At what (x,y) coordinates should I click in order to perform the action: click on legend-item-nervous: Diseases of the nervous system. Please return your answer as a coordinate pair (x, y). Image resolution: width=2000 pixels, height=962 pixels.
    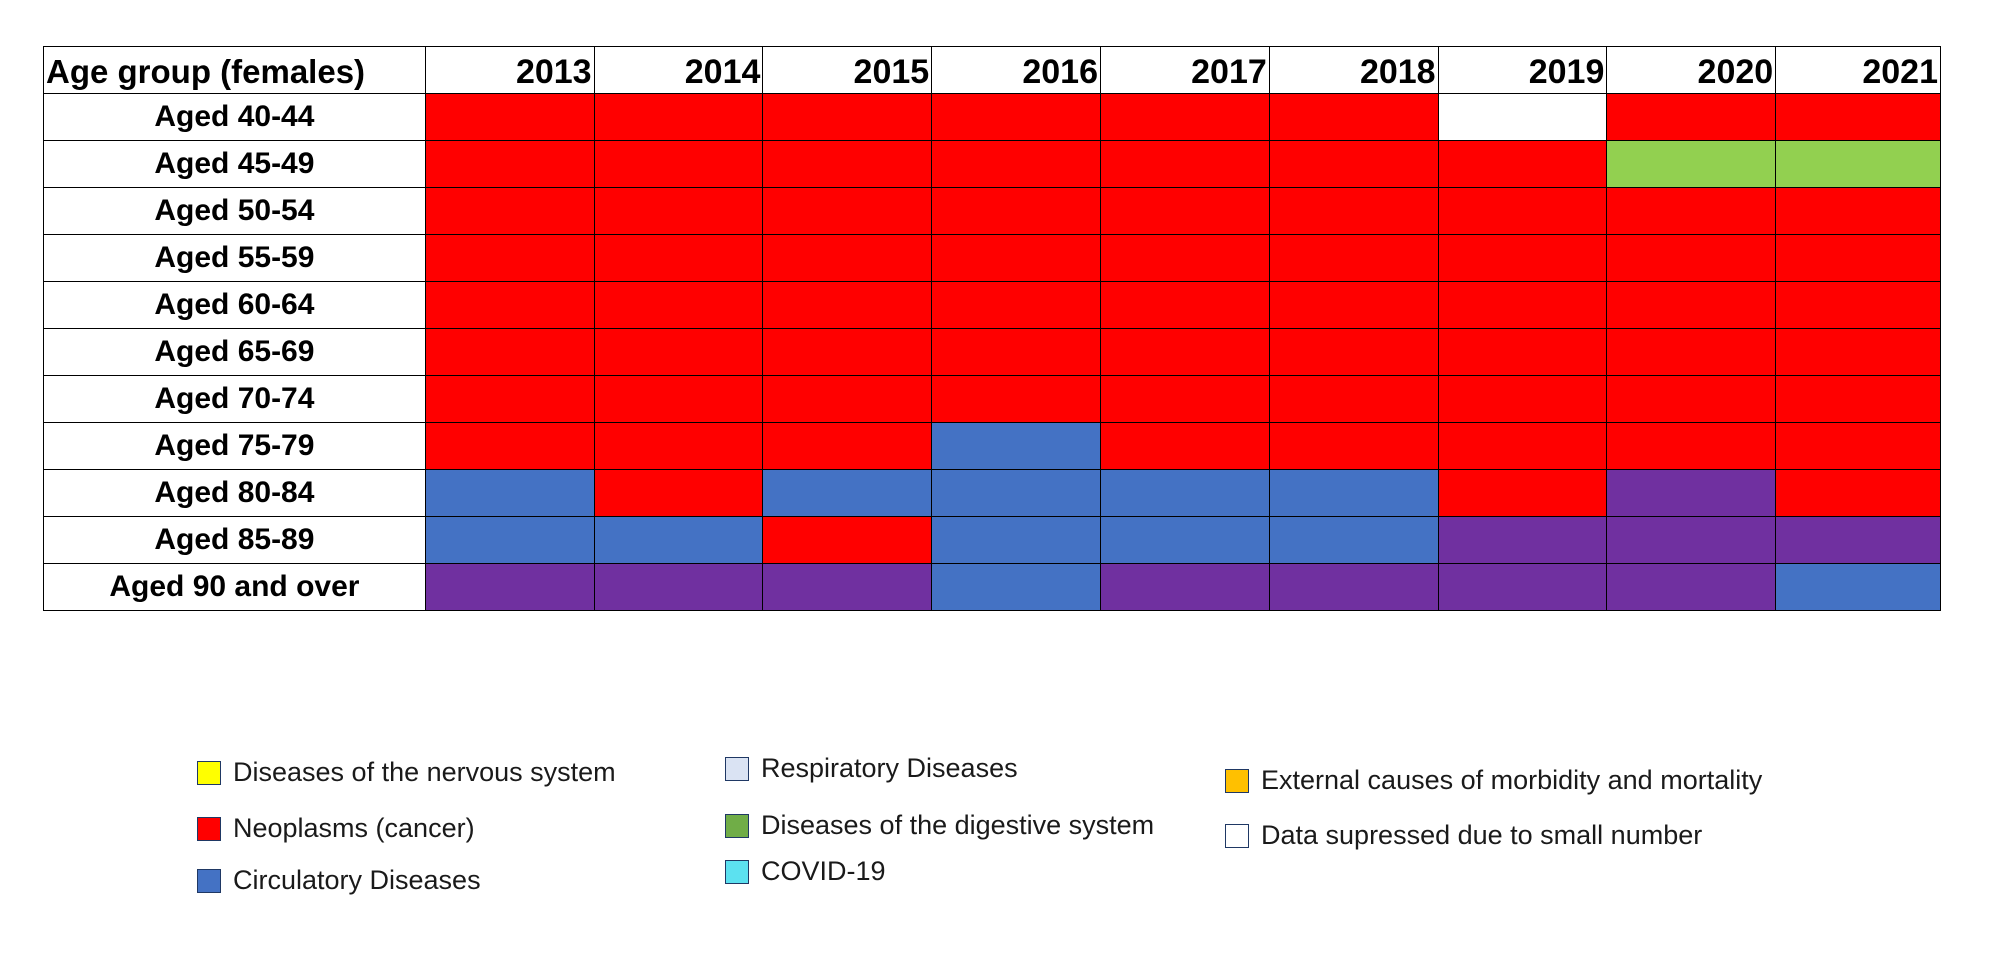
    Looking at the image, I should click on (406, 772).